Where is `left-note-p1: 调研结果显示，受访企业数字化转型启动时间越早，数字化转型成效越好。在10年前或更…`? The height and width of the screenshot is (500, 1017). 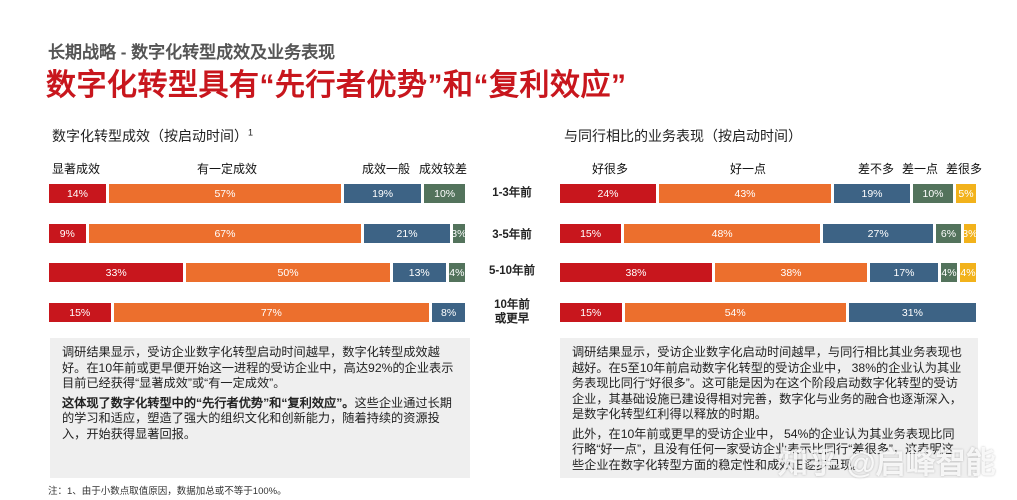 left-note-p1: 调研结果显示，受访企业数字化转型启动时间越早，数字化转型成效越好。在10年前或更… is located at coordinates (258, 367).